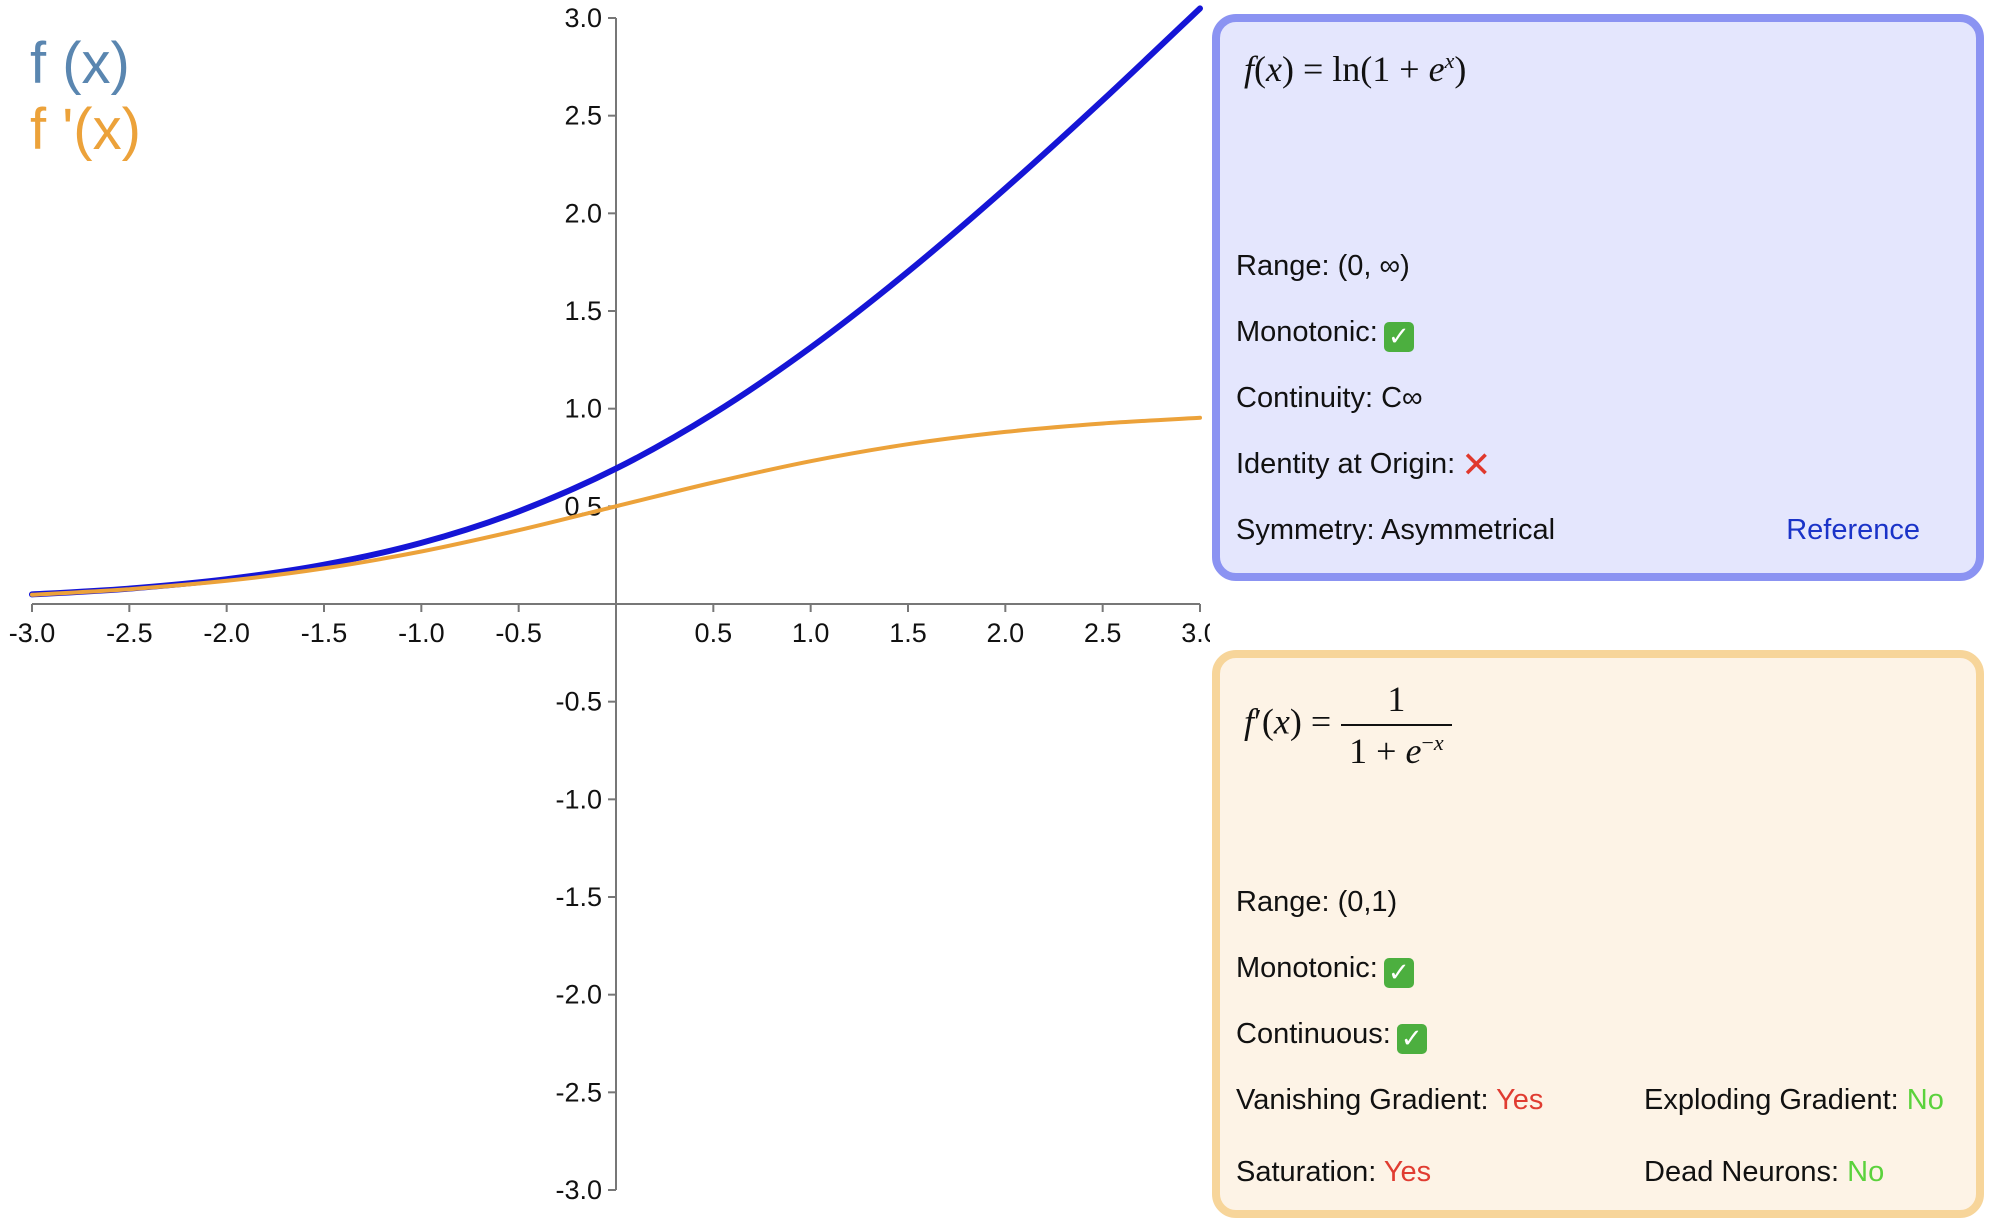 Image resolution: width=2000 pixels, height=1224 pixels. I want to click on y-tick-label: 1.0, so click(583, 409).